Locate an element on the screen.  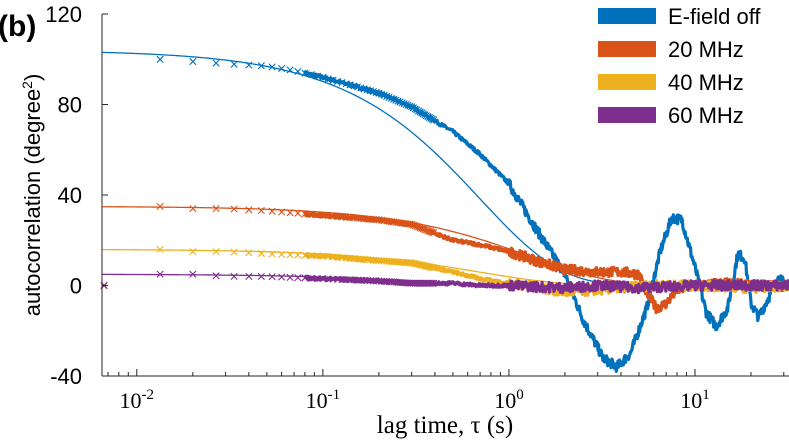
y-tick-label: 80 is located at coordinates (70, 105).